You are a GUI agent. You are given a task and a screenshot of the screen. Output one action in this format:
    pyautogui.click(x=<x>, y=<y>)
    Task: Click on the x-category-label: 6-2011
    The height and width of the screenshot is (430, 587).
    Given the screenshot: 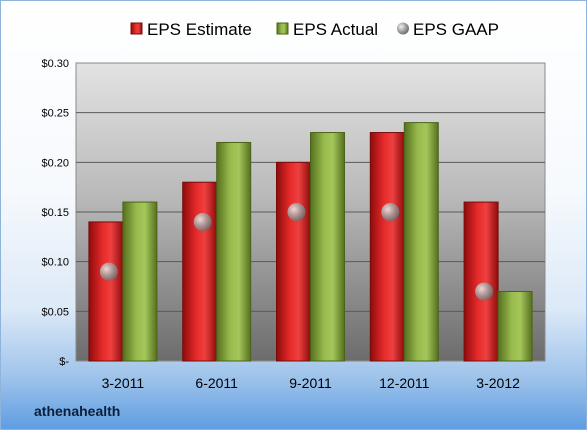 What is the action you would take?
    pyautogui.click(x=216, y=383)
    